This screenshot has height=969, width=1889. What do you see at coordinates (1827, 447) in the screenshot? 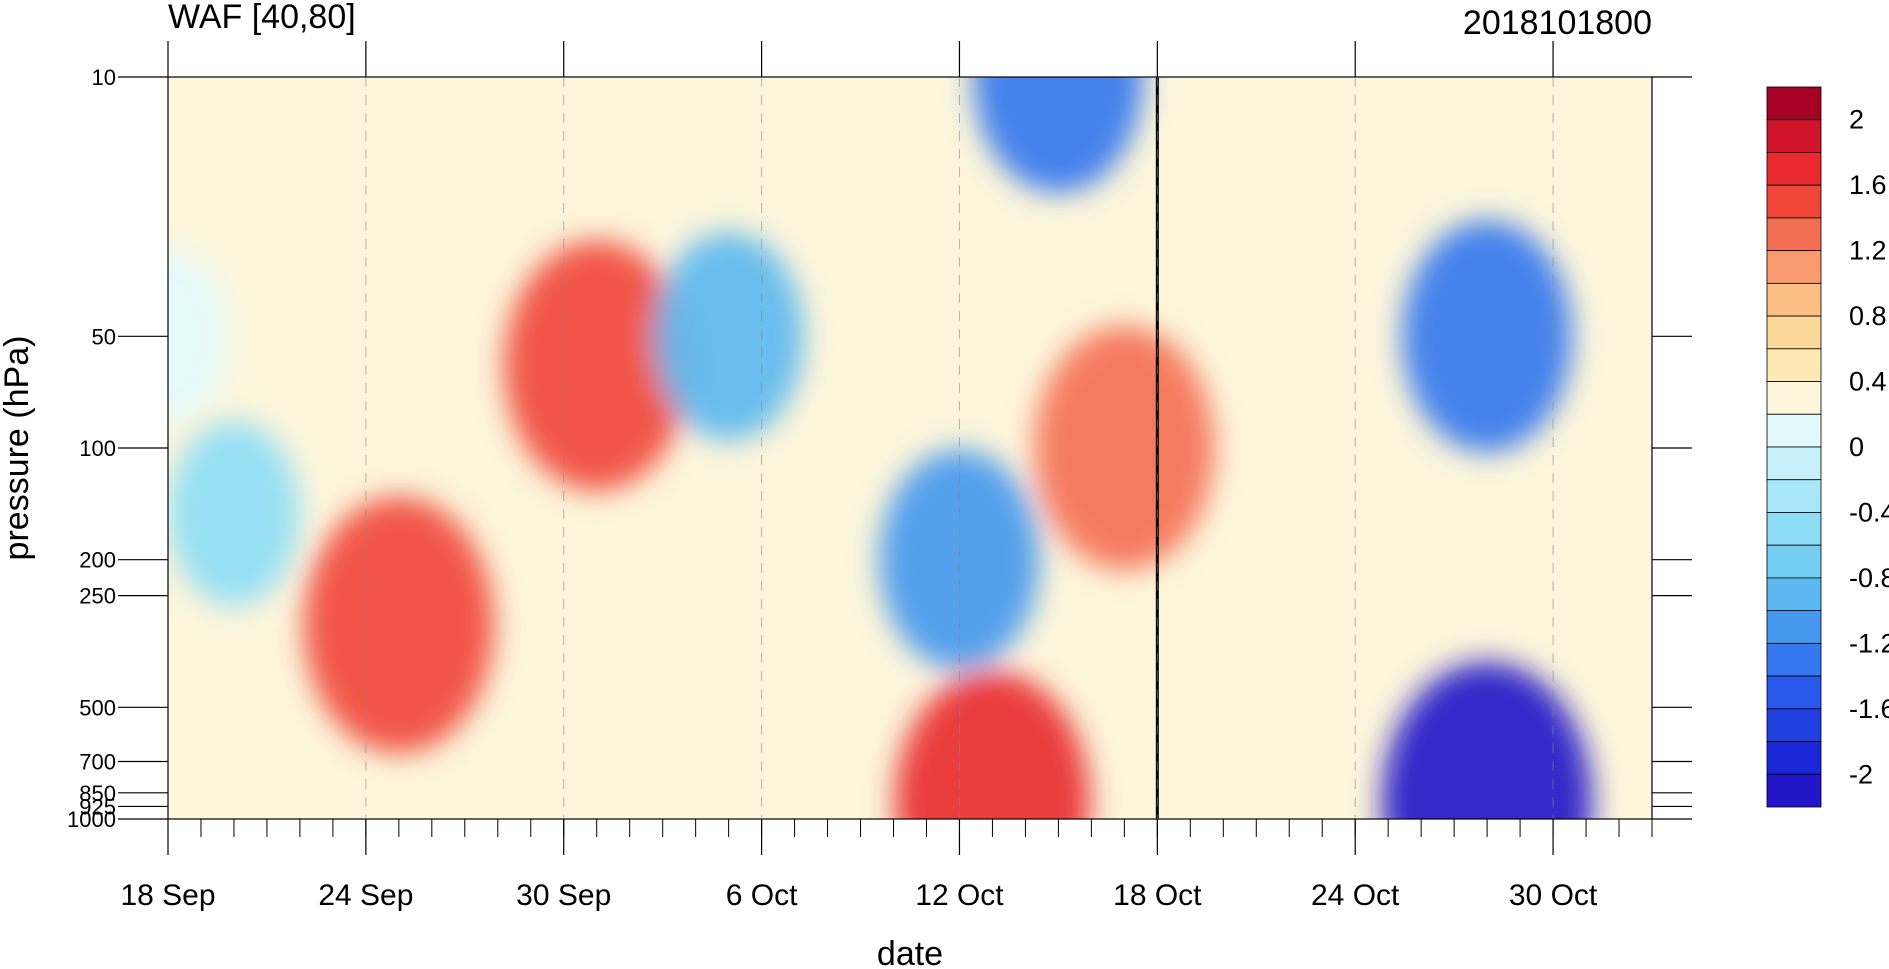
I see `colorbar: 2 1.6 1.2 0.8 0.4 0 -0.4 -0.8 -1.2 -1.6 -2` at bounding box center [1827, 447].